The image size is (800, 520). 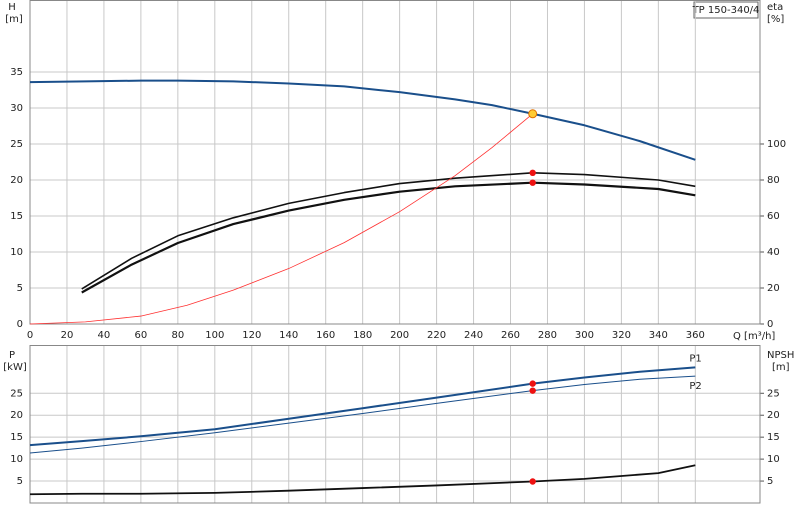 What do you see at coordinates (15, 367) in the screenshot?
I see `y-axis-unit: [kW]` at bounding box center [15, 367].